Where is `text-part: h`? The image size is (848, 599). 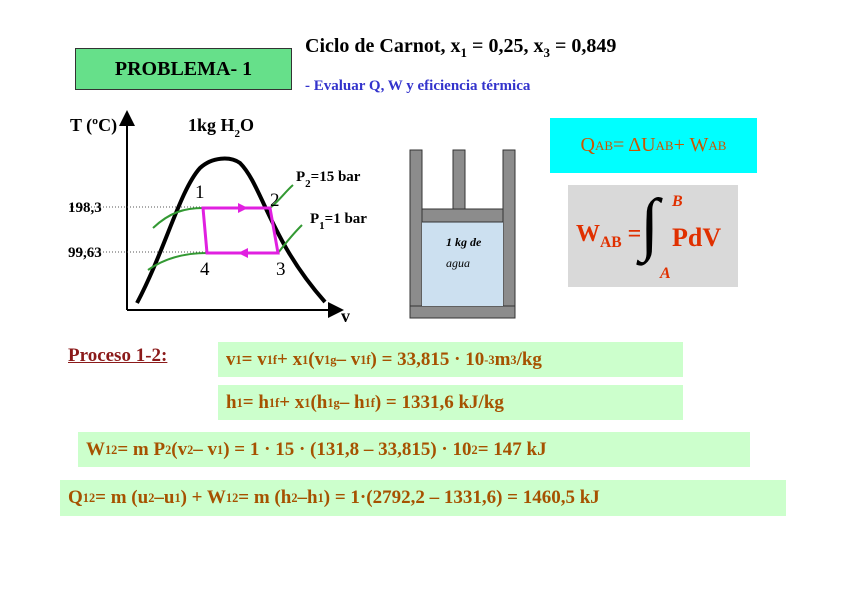
text-part: h is located at coordinates (231, 402).